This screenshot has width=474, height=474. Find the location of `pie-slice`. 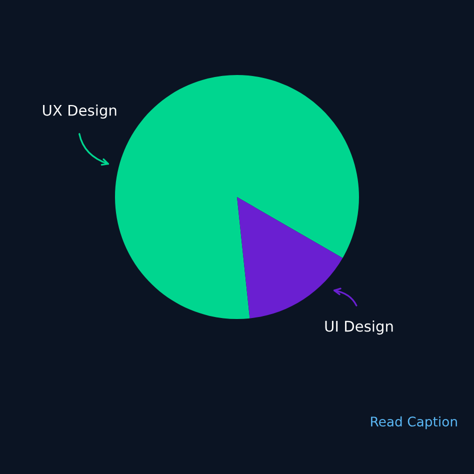

pie-slice is located at coordinates (290, 257).